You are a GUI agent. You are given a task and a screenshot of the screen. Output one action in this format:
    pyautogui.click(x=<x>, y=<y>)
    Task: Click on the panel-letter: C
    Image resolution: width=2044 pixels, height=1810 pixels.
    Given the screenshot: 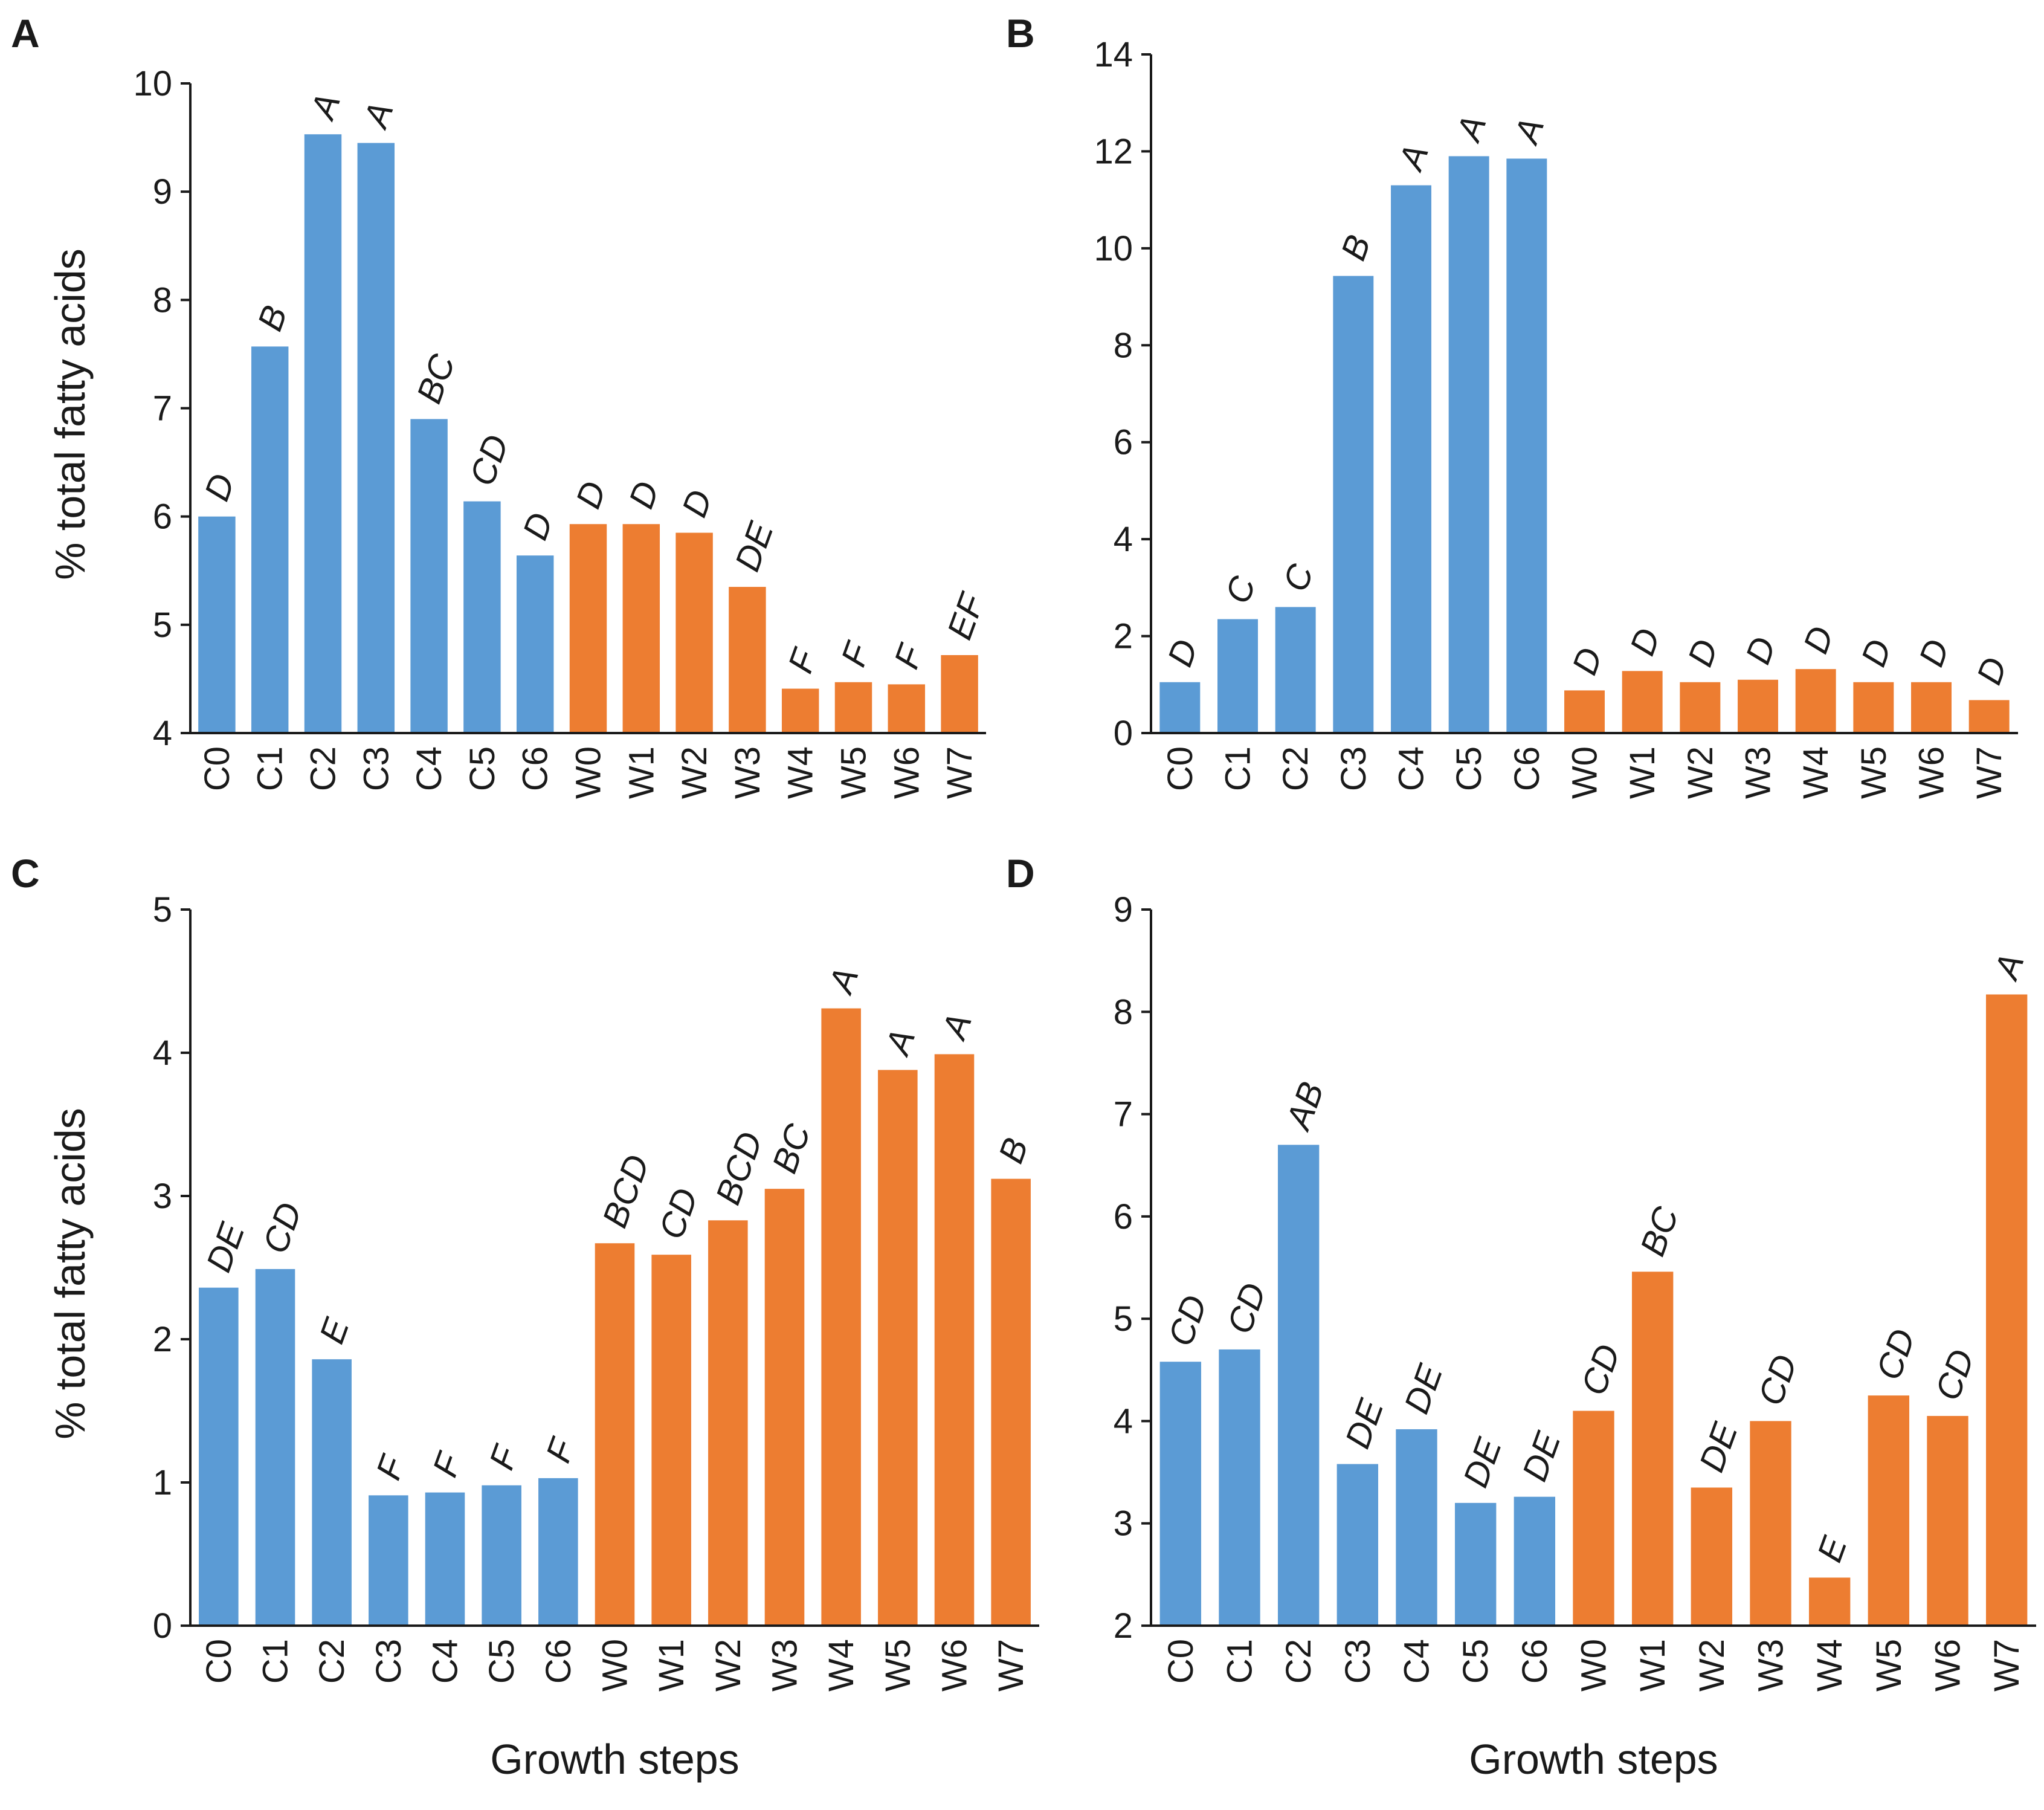 What is the action you would take?
    pyautogui.click(x=25, y=874)
    